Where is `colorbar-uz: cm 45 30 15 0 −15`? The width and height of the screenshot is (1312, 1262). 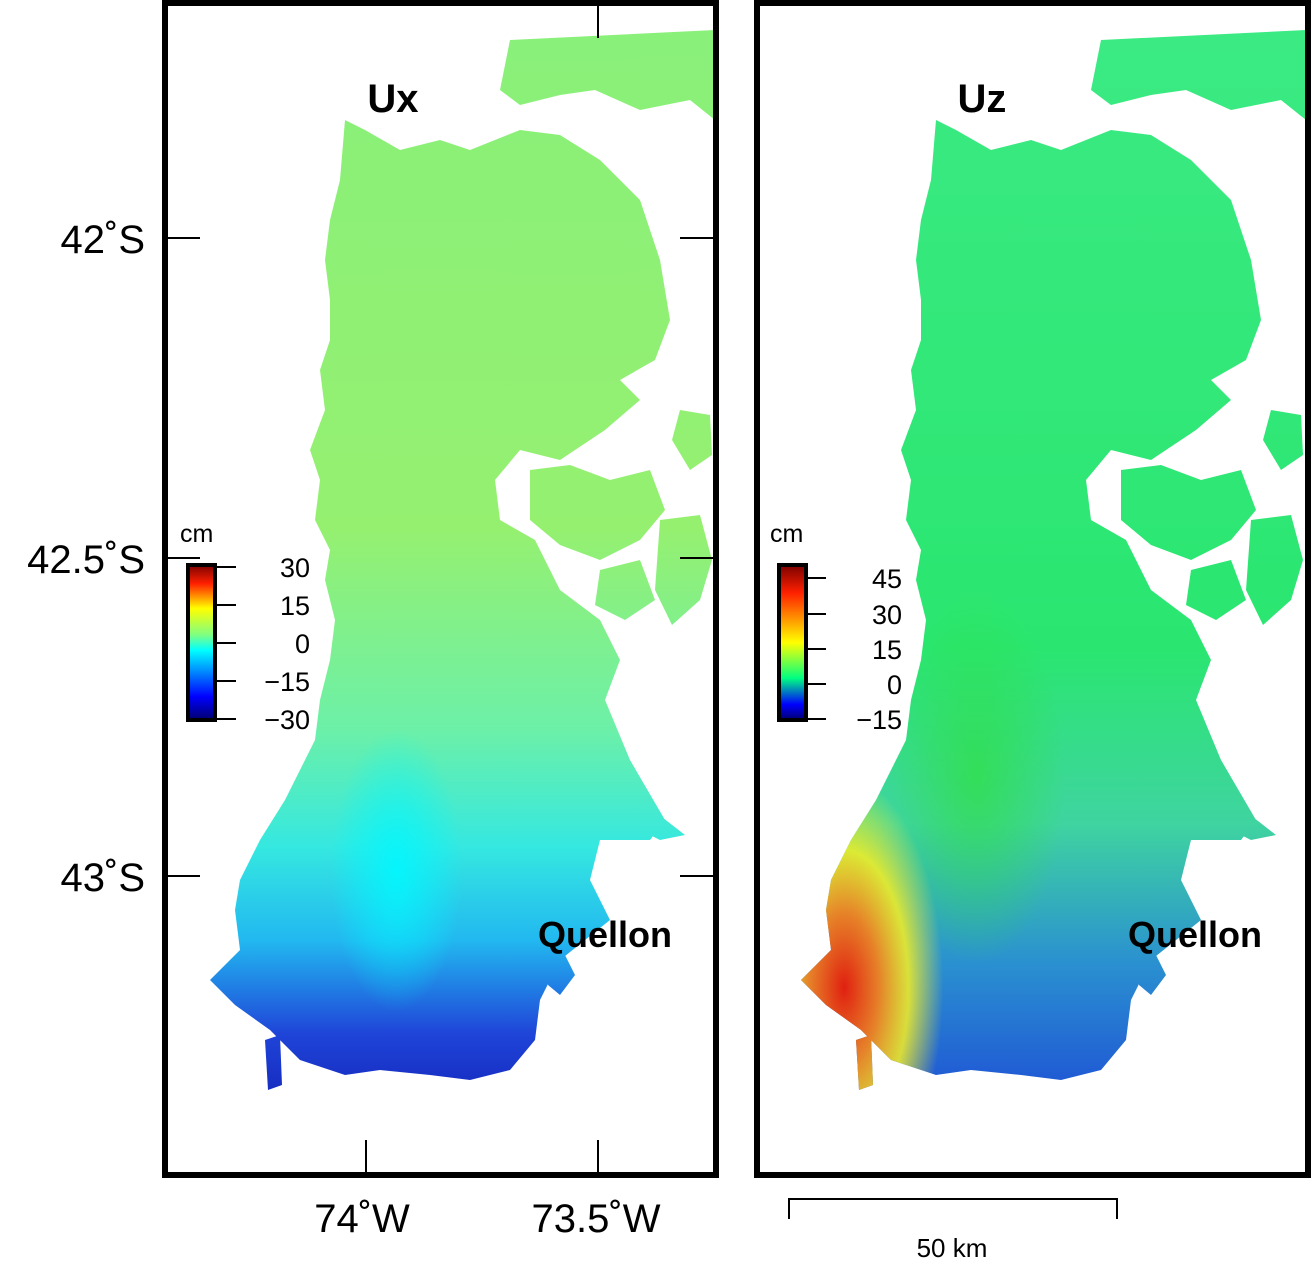 colorbar-uz: cm 45 30 15 0 −15 is located at coordinates (836, 627).